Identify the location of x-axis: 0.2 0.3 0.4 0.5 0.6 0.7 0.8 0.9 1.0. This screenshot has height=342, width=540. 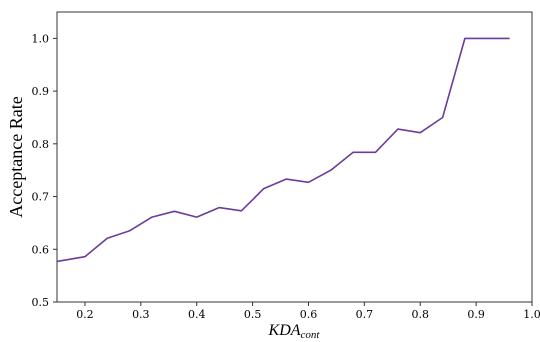
(308, 311).